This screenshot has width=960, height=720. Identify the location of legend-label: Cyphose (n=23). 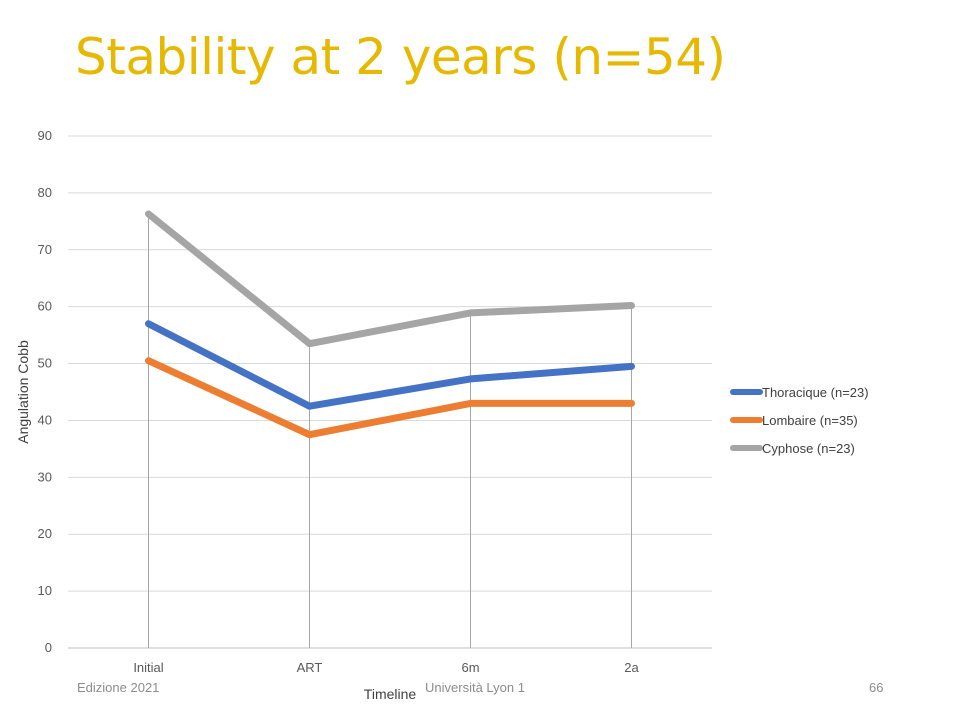
(808, 448).